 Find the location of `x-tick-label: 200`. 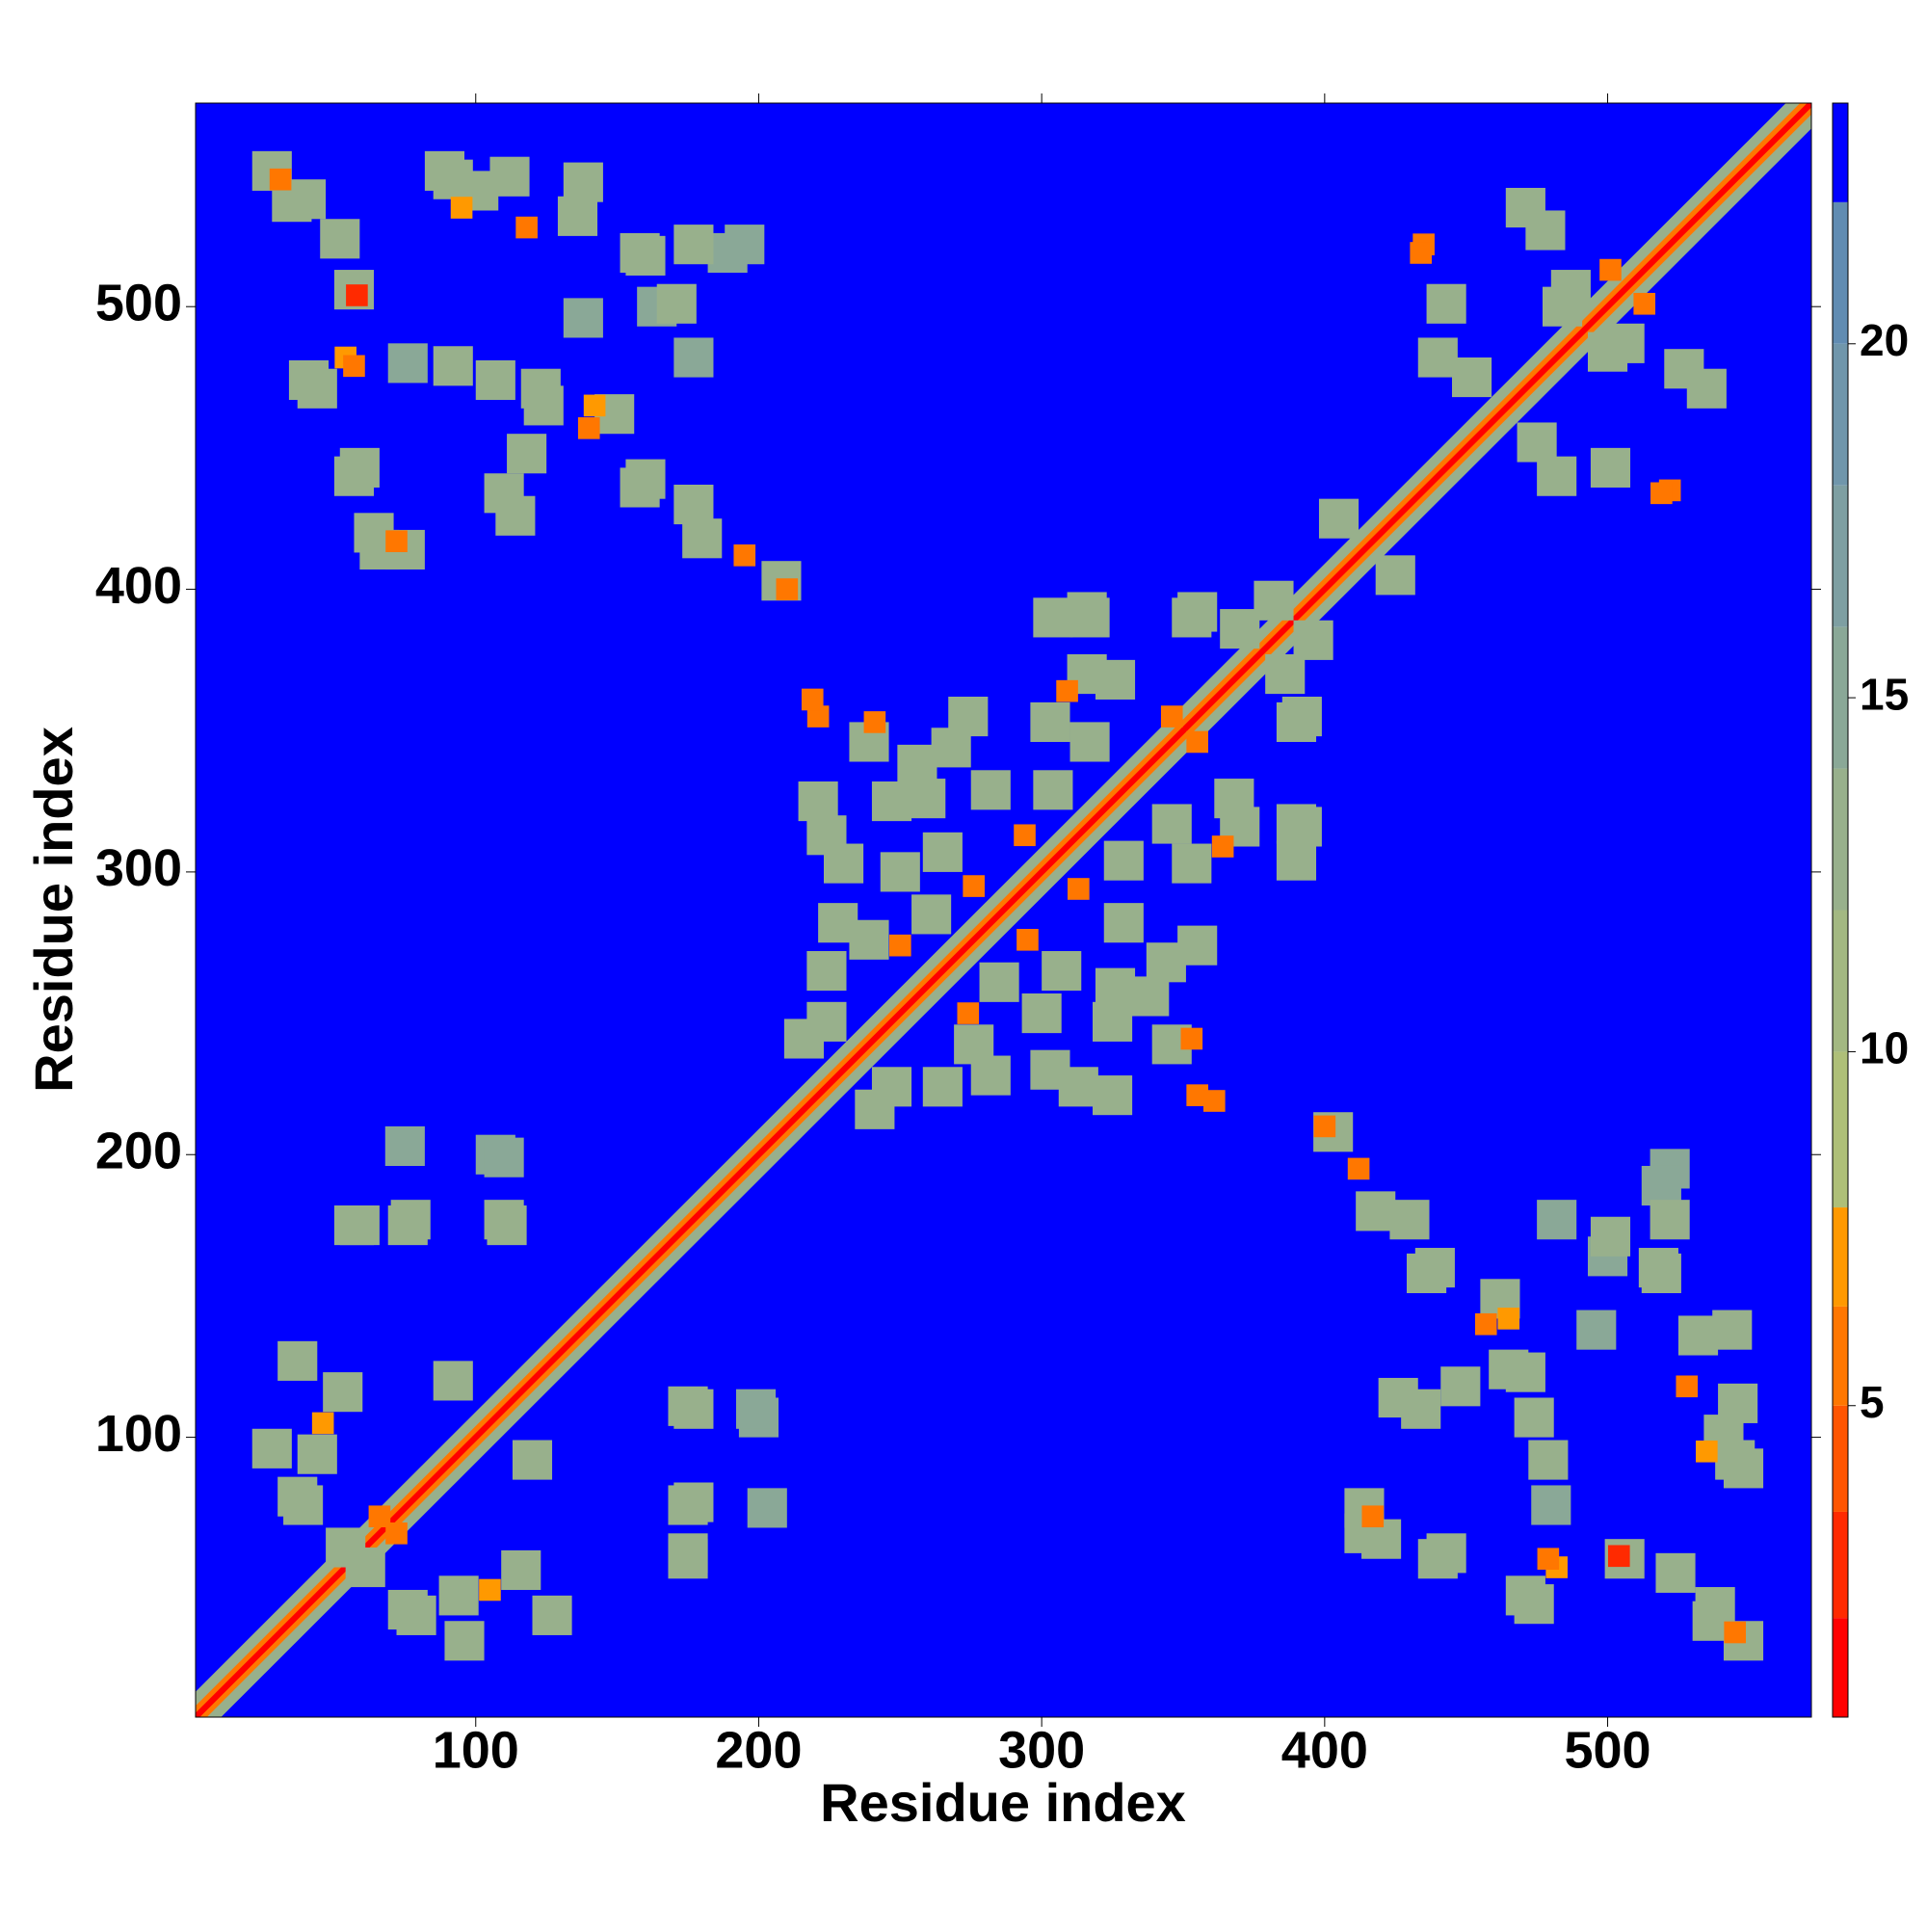

x-tick-label: 200 is located at coordinates (759, 1750).